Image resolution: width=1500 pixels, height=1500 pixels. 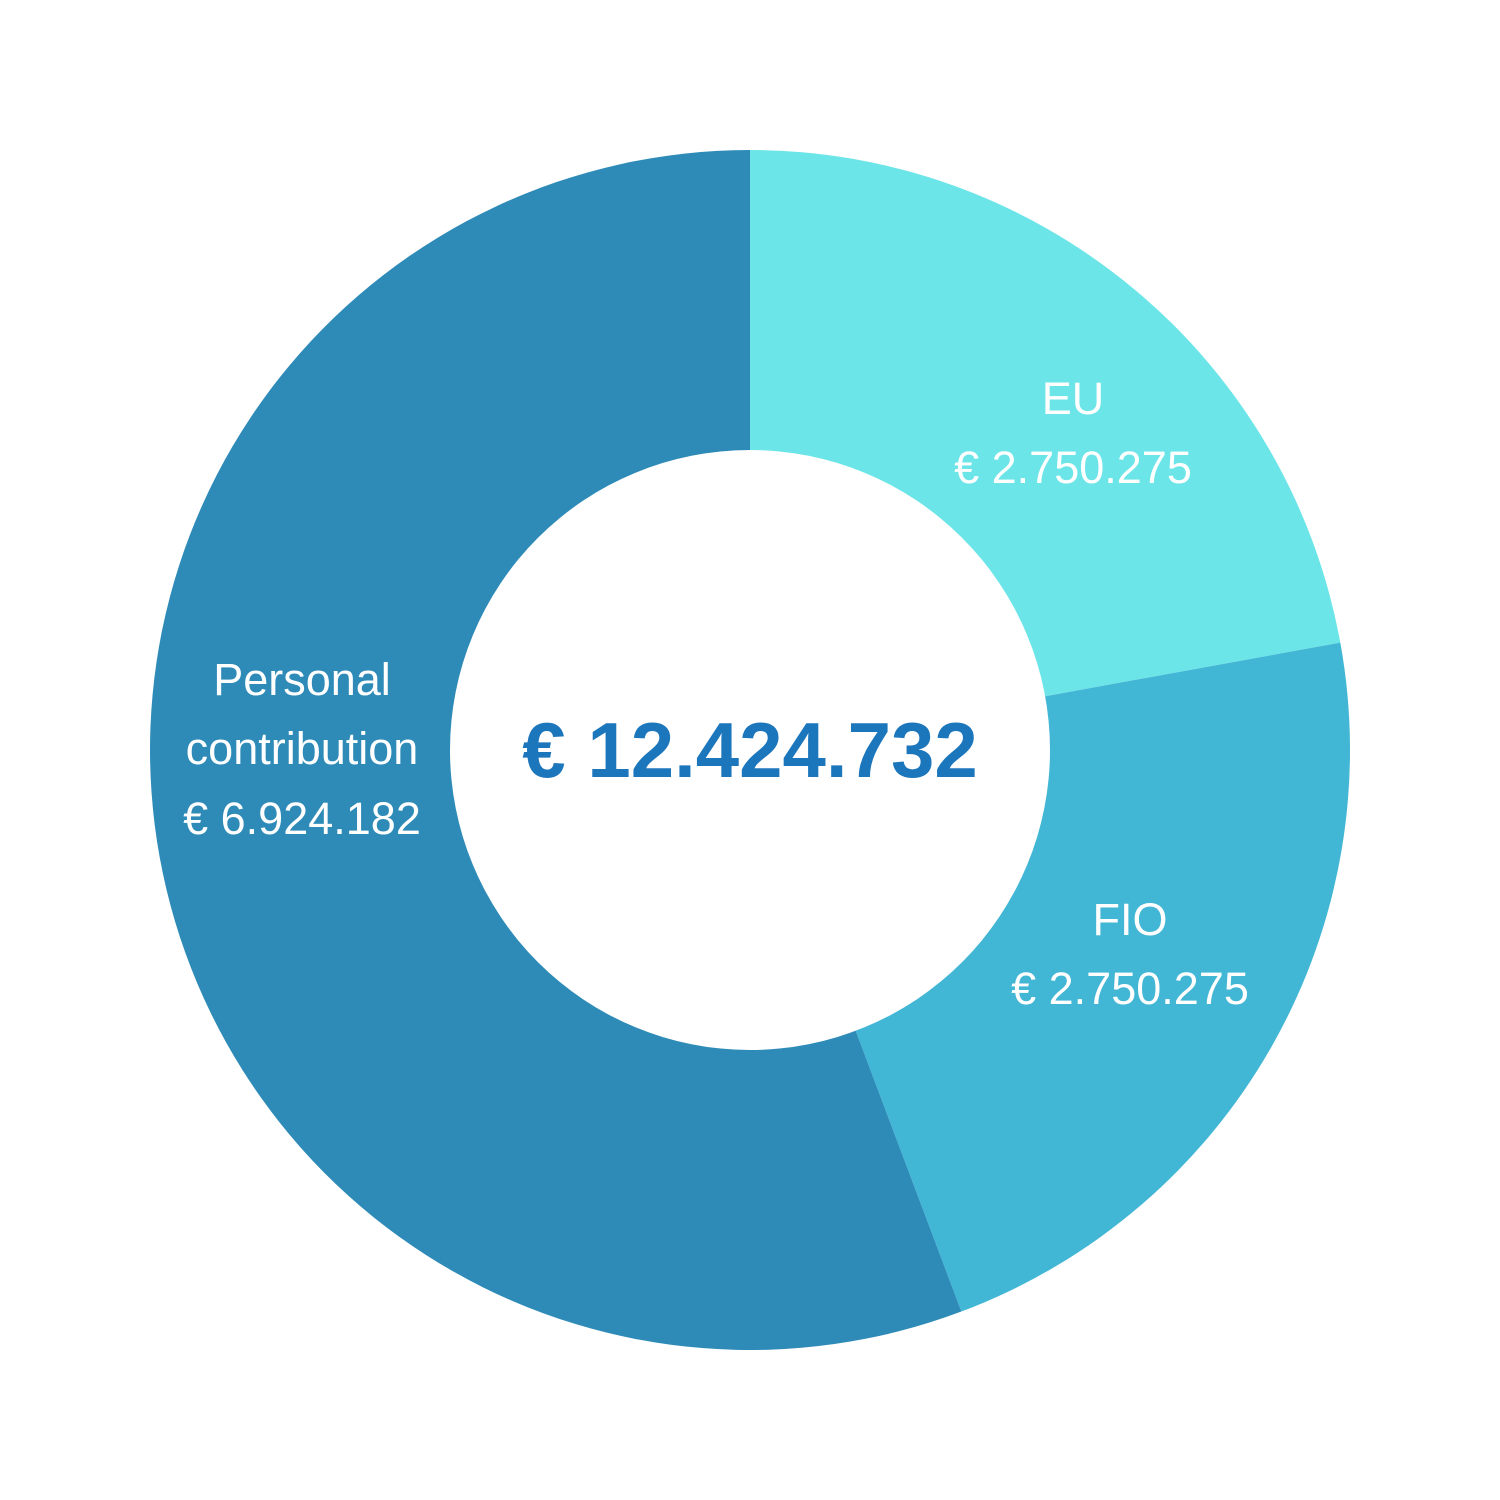 What do you see at coordinates (302, 818) in the screenshot?
I see `slice-value-personal-contribution: € 6.924.182` at bounding box center [302, 818].